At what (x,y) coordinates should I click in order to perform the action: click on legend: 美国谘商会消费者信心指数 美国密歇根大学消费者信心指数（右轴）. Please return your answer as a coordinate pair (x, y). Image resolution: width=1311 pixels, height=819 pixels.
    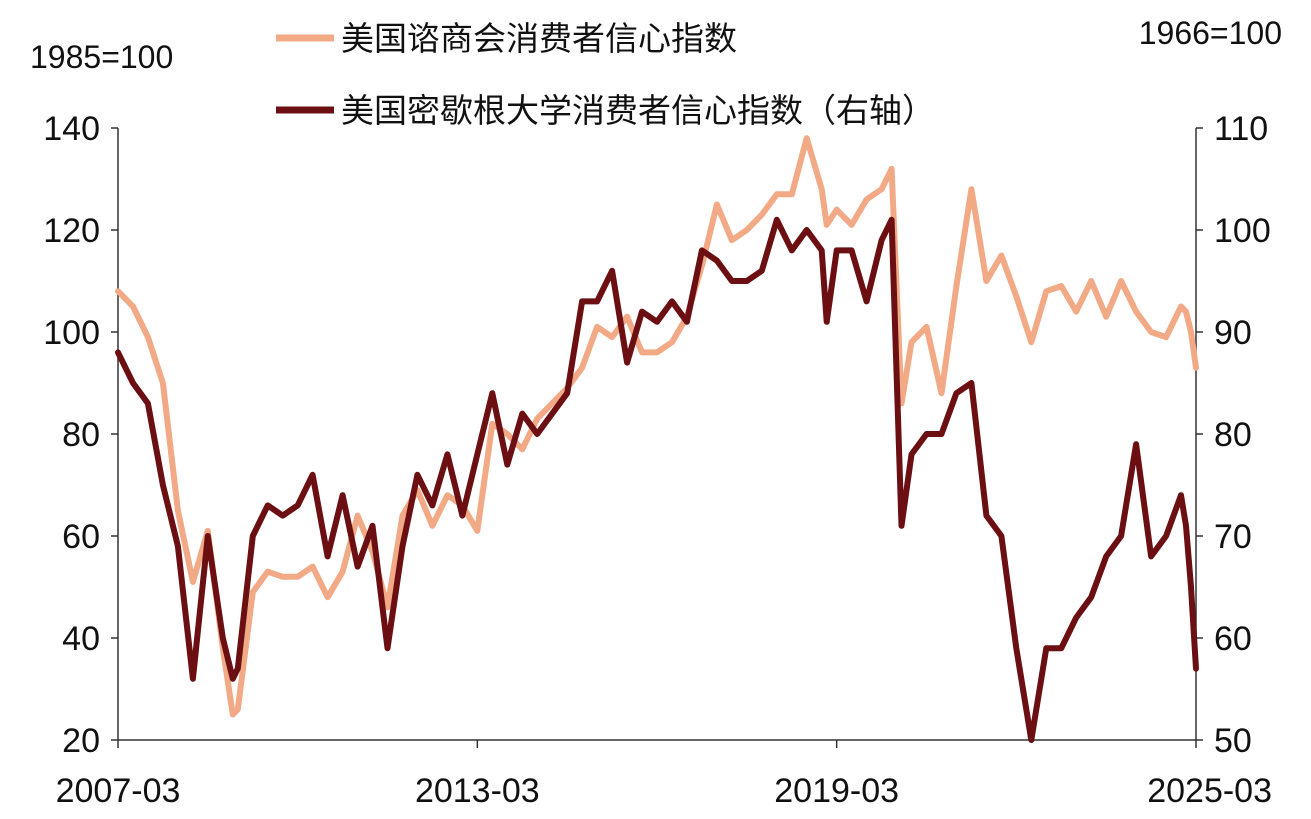
    Looking at the image, I should click on (605, 74).